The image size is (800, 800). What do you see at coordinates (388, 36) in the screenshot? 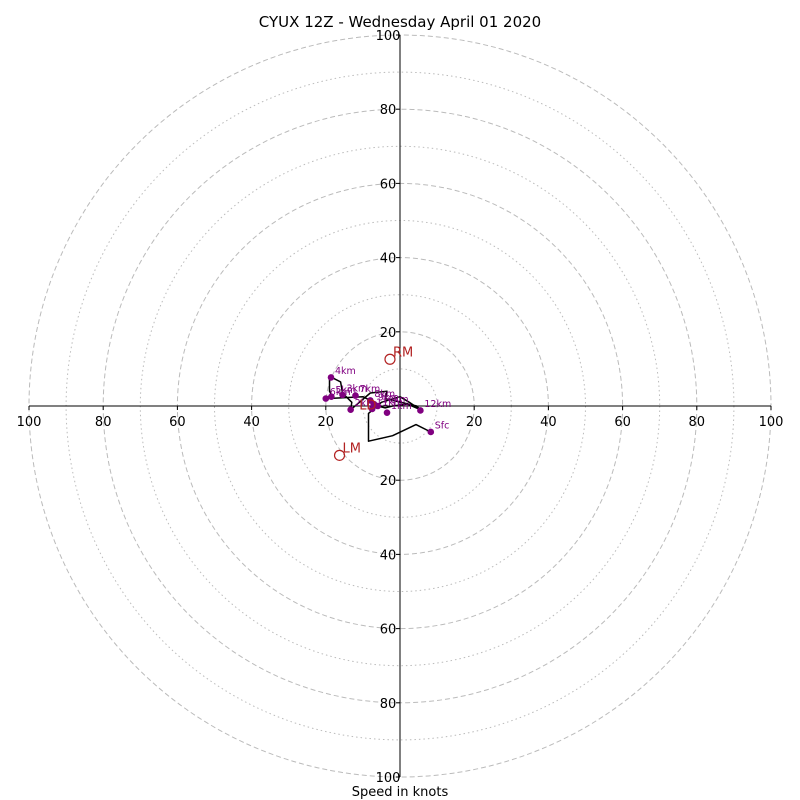
I see `y-tick-label-top-100: 100` at bounding box center [388, 36].